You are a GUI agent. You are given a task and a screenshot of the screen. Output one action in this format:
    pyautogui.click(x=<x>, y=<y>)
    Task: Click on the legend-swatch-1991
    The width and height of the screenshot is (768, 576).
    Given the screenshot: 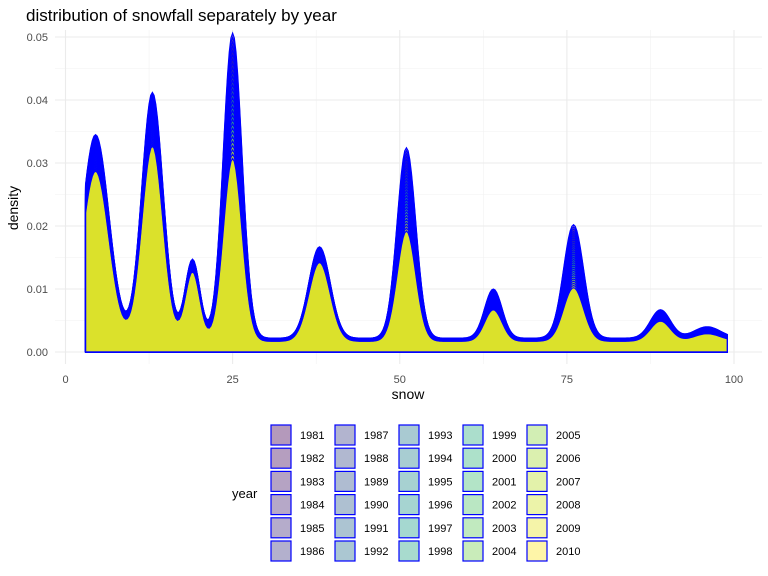 What is the action you would take?
    pyautogui.click(x=345, y=528)
    